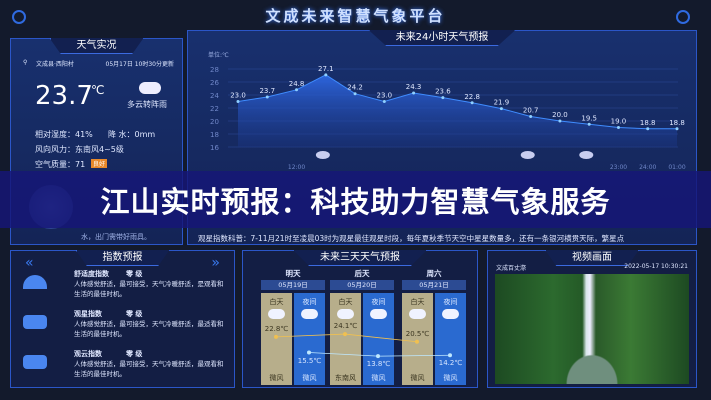 This screenshot has height=400, width=711. Describe the element at coordinates (363, 345) in the screenshot. I see `three-day-temperature-lines` at that location.